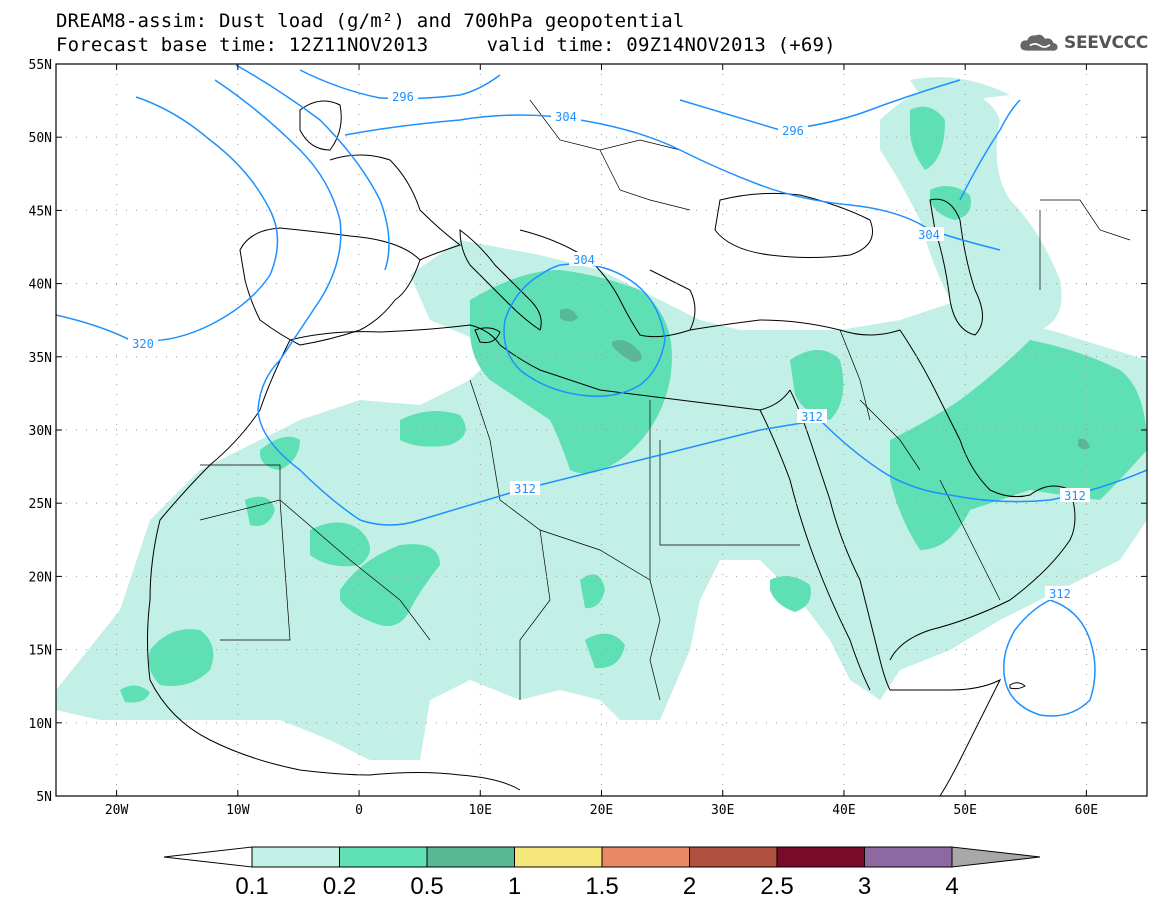 The height and width of the screenshot is (907, 1165). What do you see at coordinates (208, 857) in the screenshot?
I see `colorbar-left-triangle` at bounding box center [208, 857].